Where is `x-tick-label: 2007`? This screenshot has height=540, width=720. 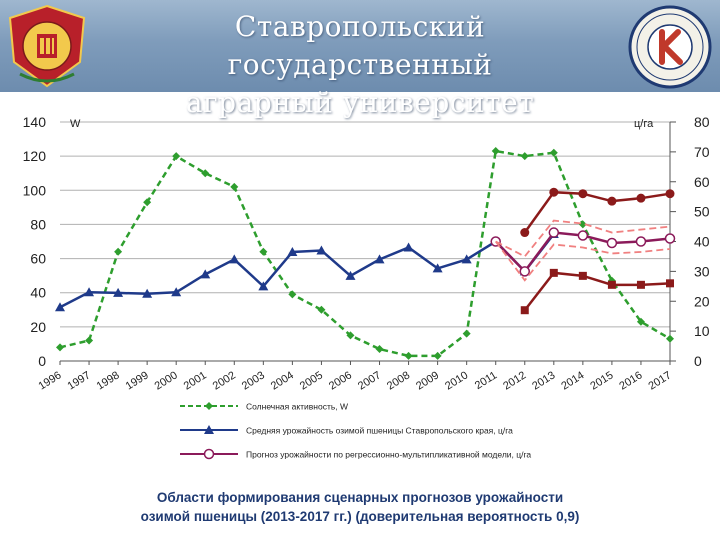 x-tick-label: 2007 is located at coordinates (369, 380).